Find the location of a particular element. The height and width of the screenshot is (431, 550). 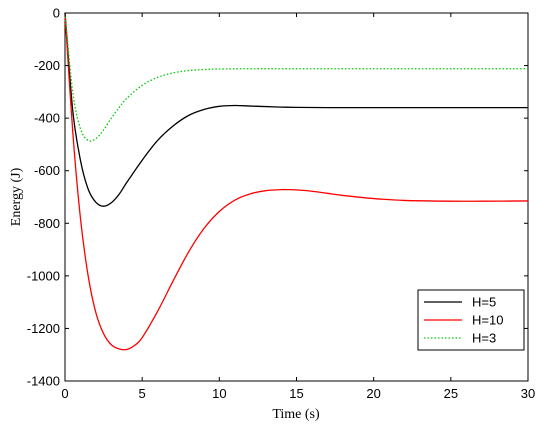

x-tick-label: 10 is located at coordinates (219, 393).